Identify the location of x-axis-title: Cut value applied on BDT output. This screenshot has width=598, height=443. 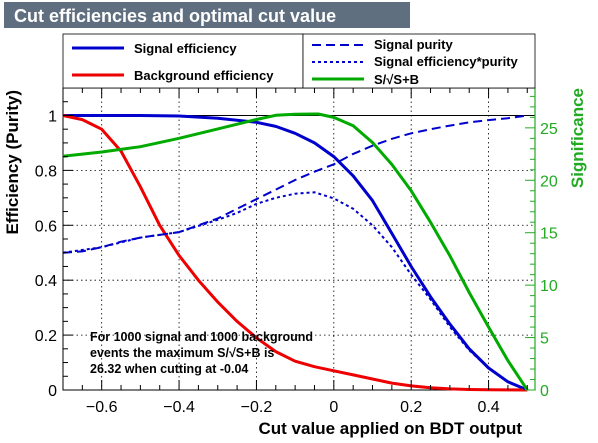
(391, 428).